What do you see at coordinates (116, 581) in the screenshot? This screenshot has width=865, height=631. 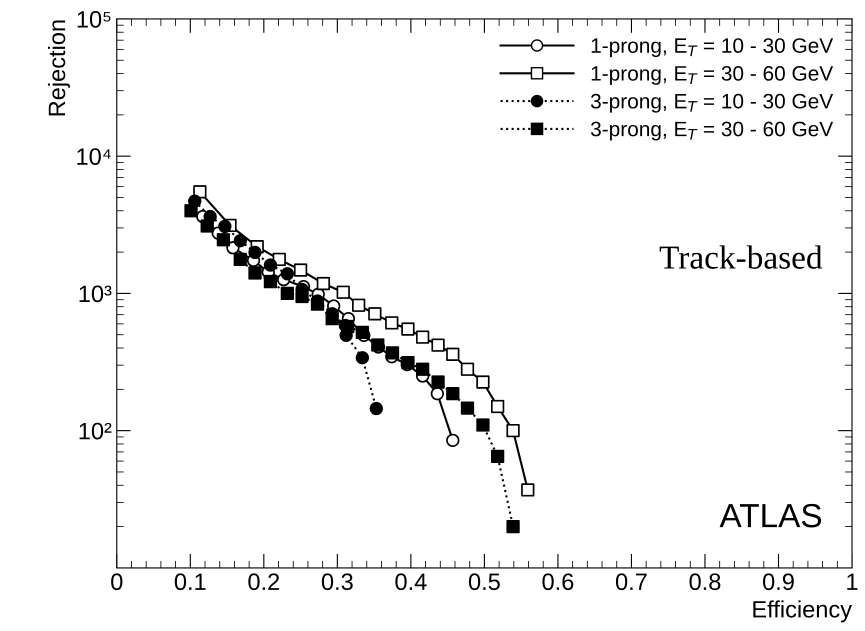 I see `x-tick-label: 0` at bounding box center [116, 581].